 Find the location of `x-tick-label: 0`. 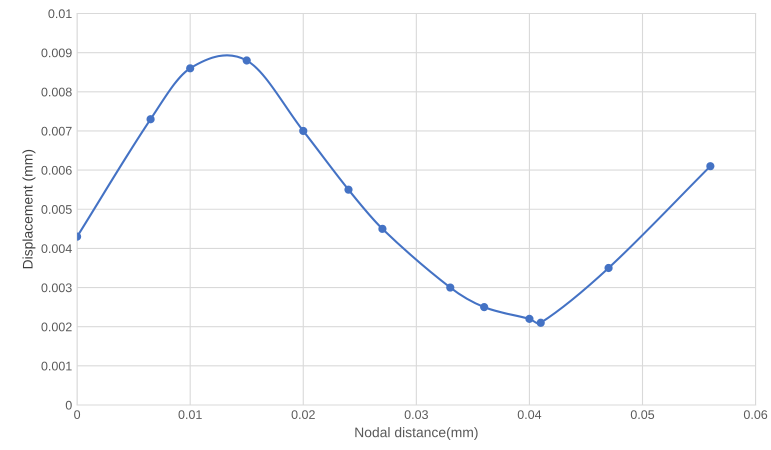

x-tick-label: 0 is located at coordinates (77, 415).